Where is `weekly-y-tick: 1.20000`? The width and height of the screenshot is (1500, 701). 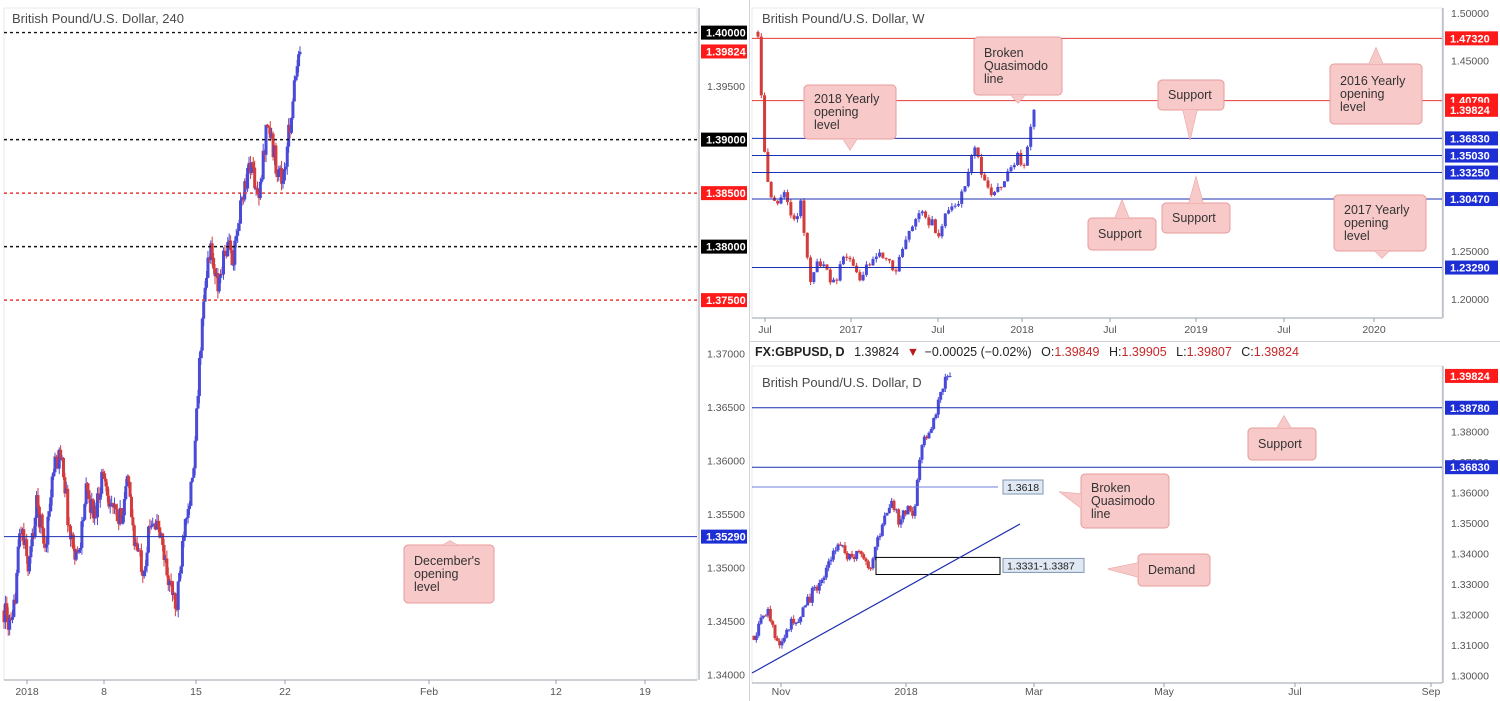
weekly-y-tick: 1.20000 is located at coordinates (1470, 300).